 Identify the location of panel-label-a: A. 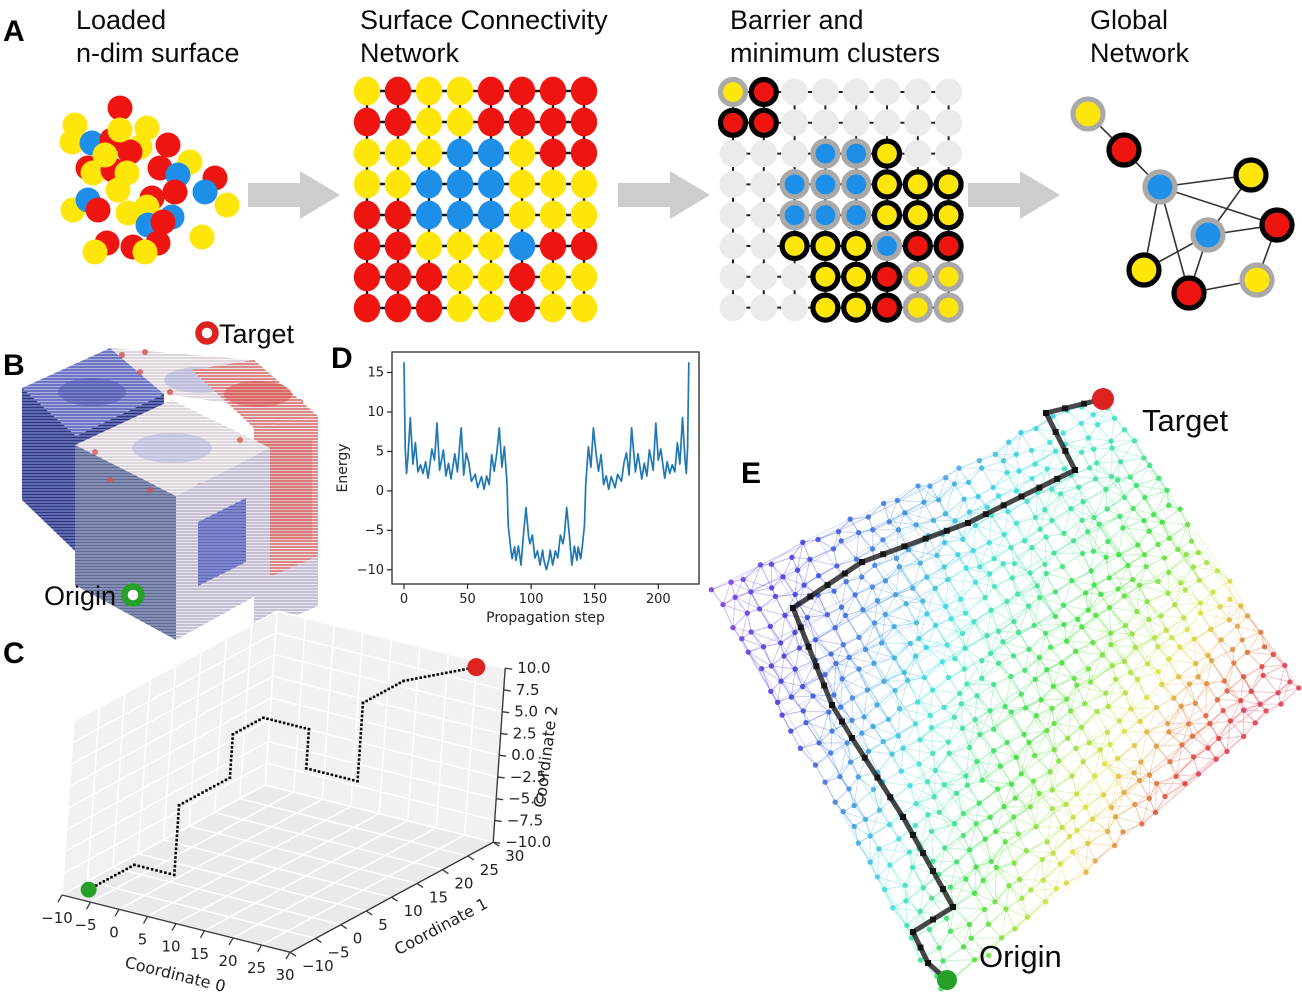
(14, 31).